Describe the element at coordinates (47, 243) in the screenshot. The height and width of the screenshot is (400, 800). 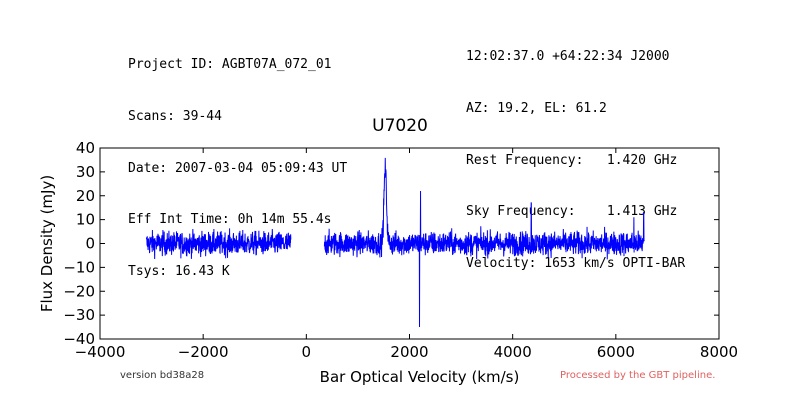
I see `y-axis-label: Flux Density (mJy)` at that location.